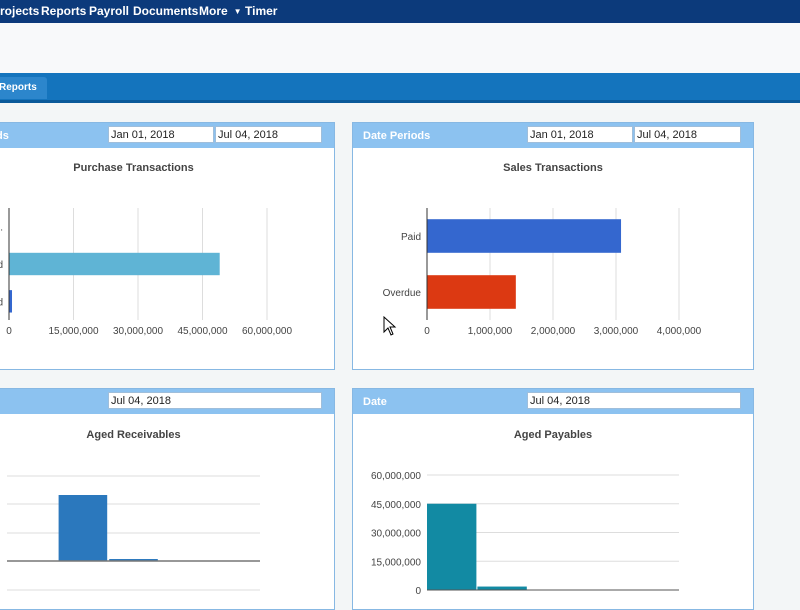 Image resolution: width=800 pixels, height=610 pixels. What do you see at coordinates (64, 11) in the screenshot?
I see `nav-reports: Reports` at bounding box center [64, 11].